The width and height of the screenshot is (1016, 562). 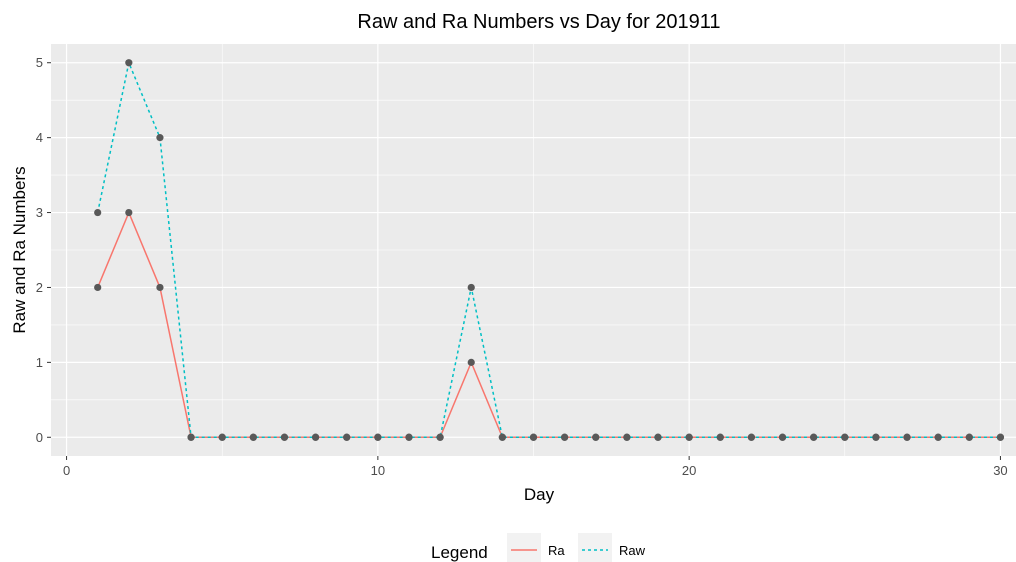 What do you see at coordinates (556, 550) in the screenshot?
I see `legend-label: Ra` at bounding box center [556, 550].